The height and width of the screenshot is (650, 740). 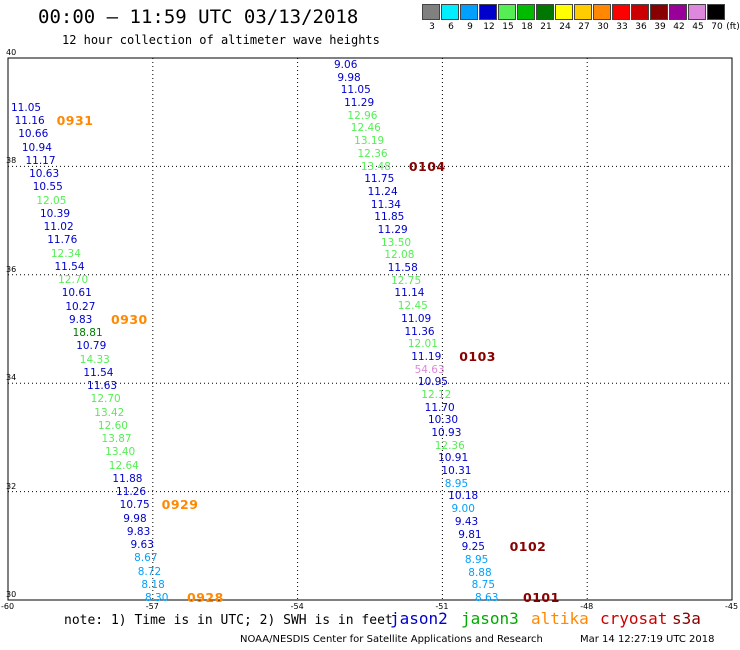 I want to click on wave-height-label: 12.36, so click(x=372, y=153).